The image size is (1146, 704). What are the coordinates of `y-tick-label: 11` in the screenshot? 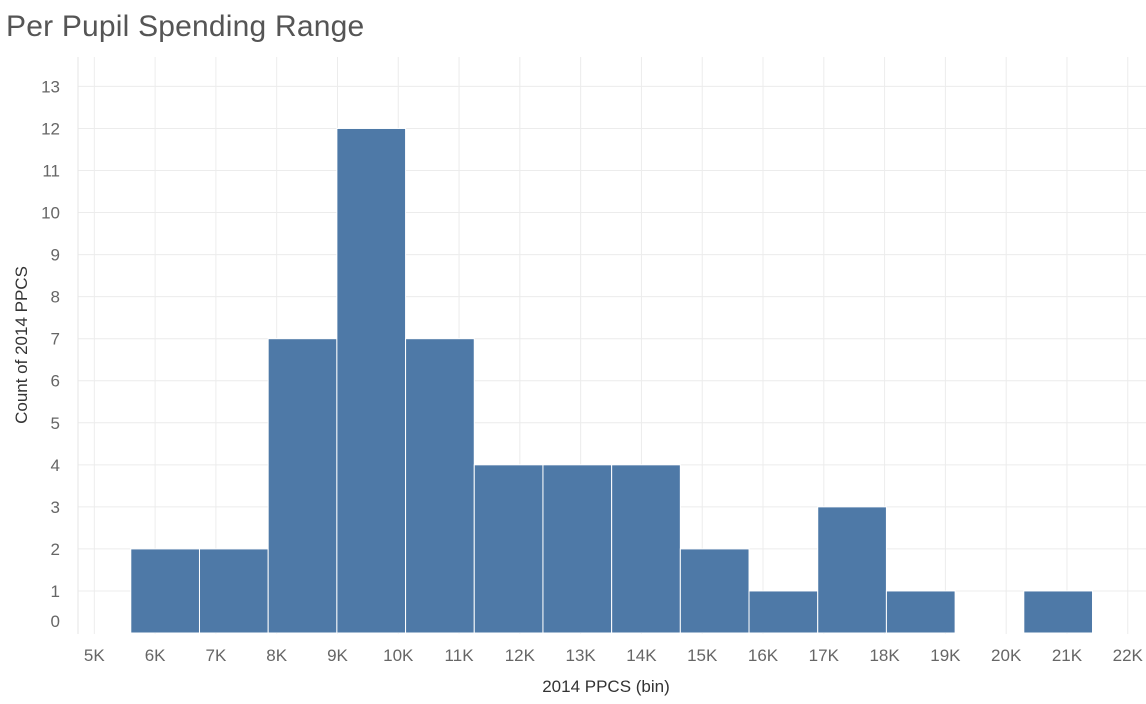 It's located at (51, 171).